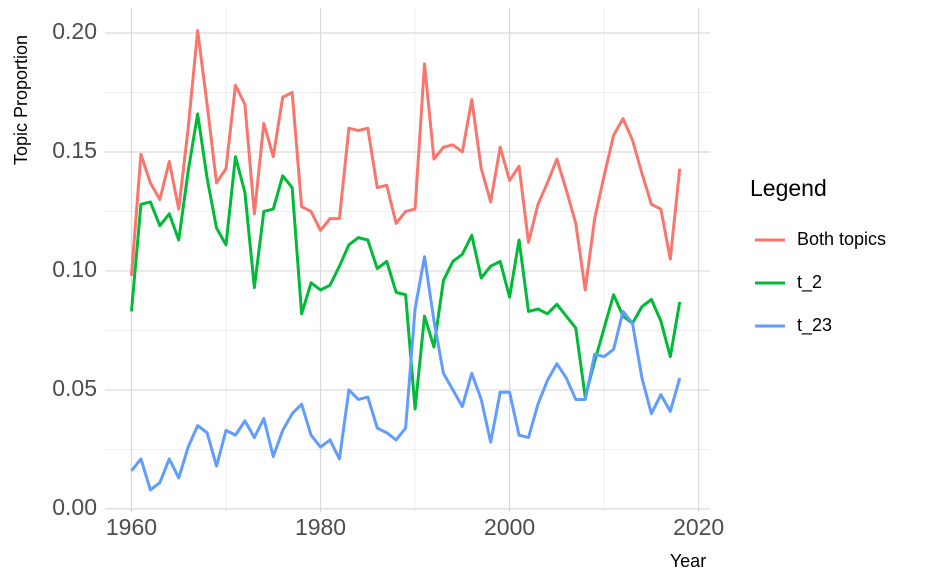  Describe the element at coordinates (814, 325) in the screenshot. I see `legend-label: t_23` at that location.